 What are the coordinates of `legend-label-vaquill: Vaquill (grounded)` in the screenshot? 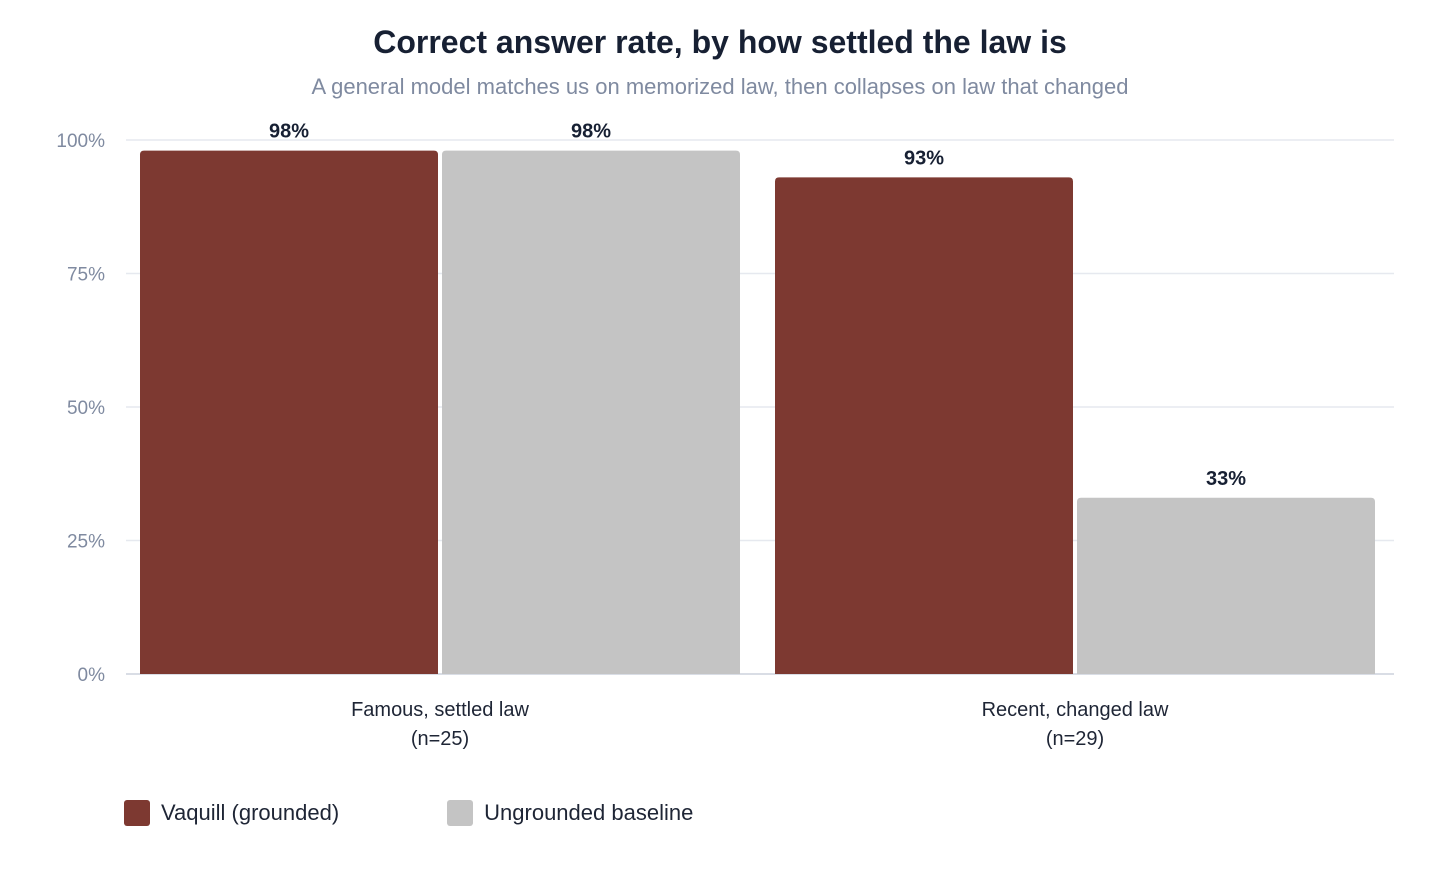 It's located at (250, 812).